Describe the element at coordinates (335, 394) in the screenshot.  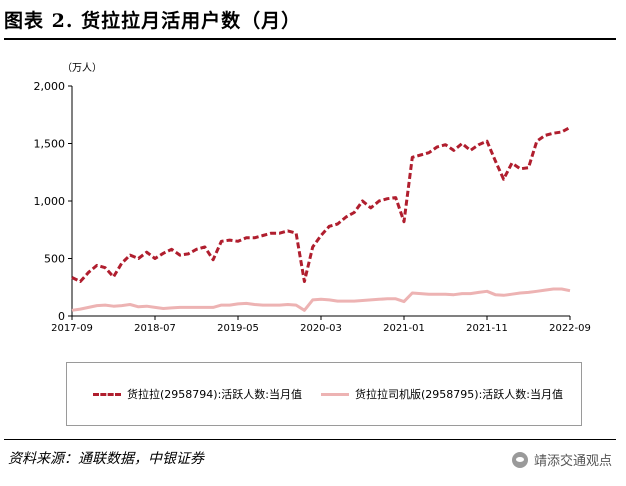
I see `legend-swatch-solid` at that location.